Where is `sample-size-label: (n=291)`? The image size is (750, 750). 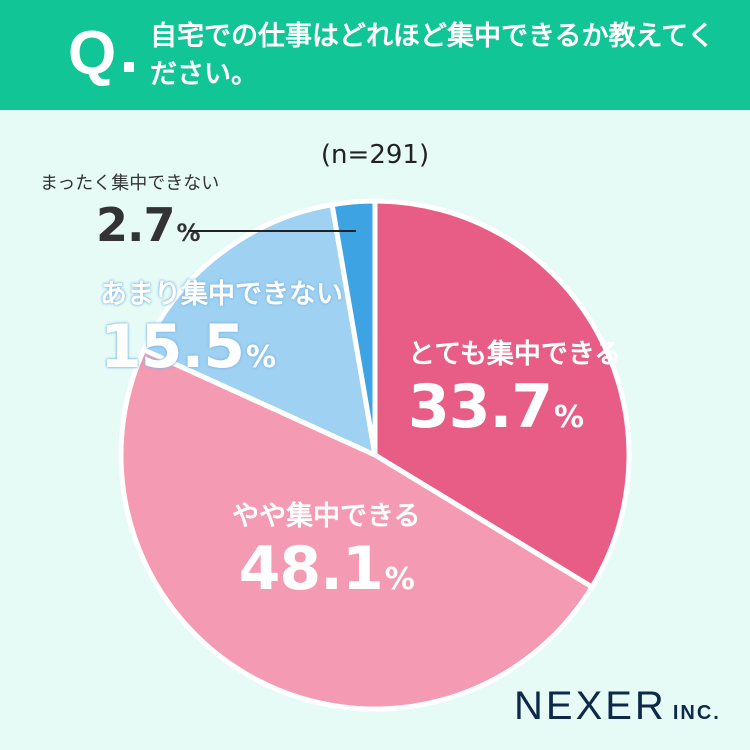 sample-size-label: (n=291) is located at coordinates (375, 155).